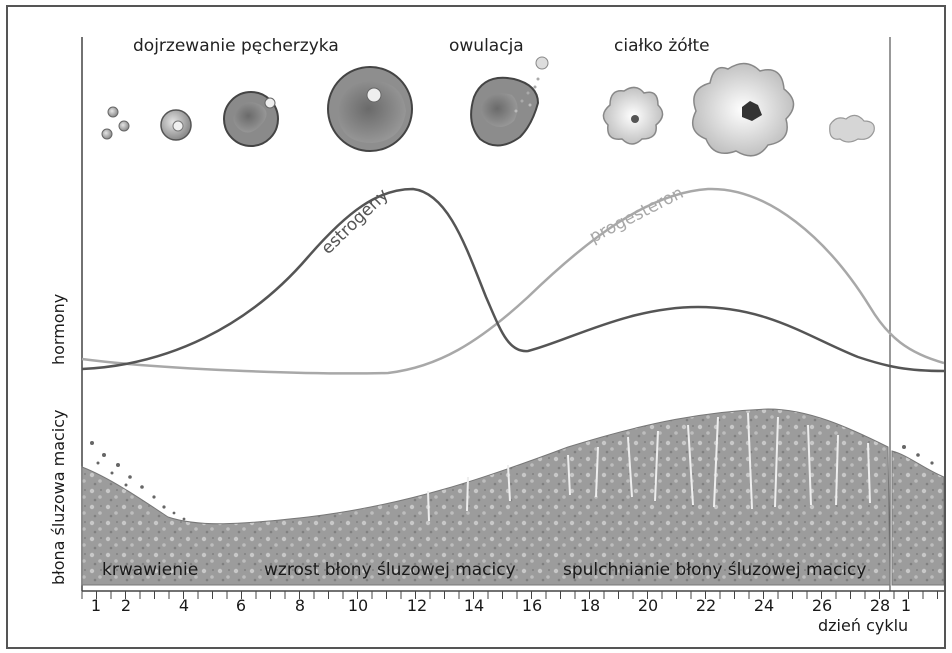 The image size is (952, 653). I want to click on x-axis-title: dzień cyklu, so click(863, 625).